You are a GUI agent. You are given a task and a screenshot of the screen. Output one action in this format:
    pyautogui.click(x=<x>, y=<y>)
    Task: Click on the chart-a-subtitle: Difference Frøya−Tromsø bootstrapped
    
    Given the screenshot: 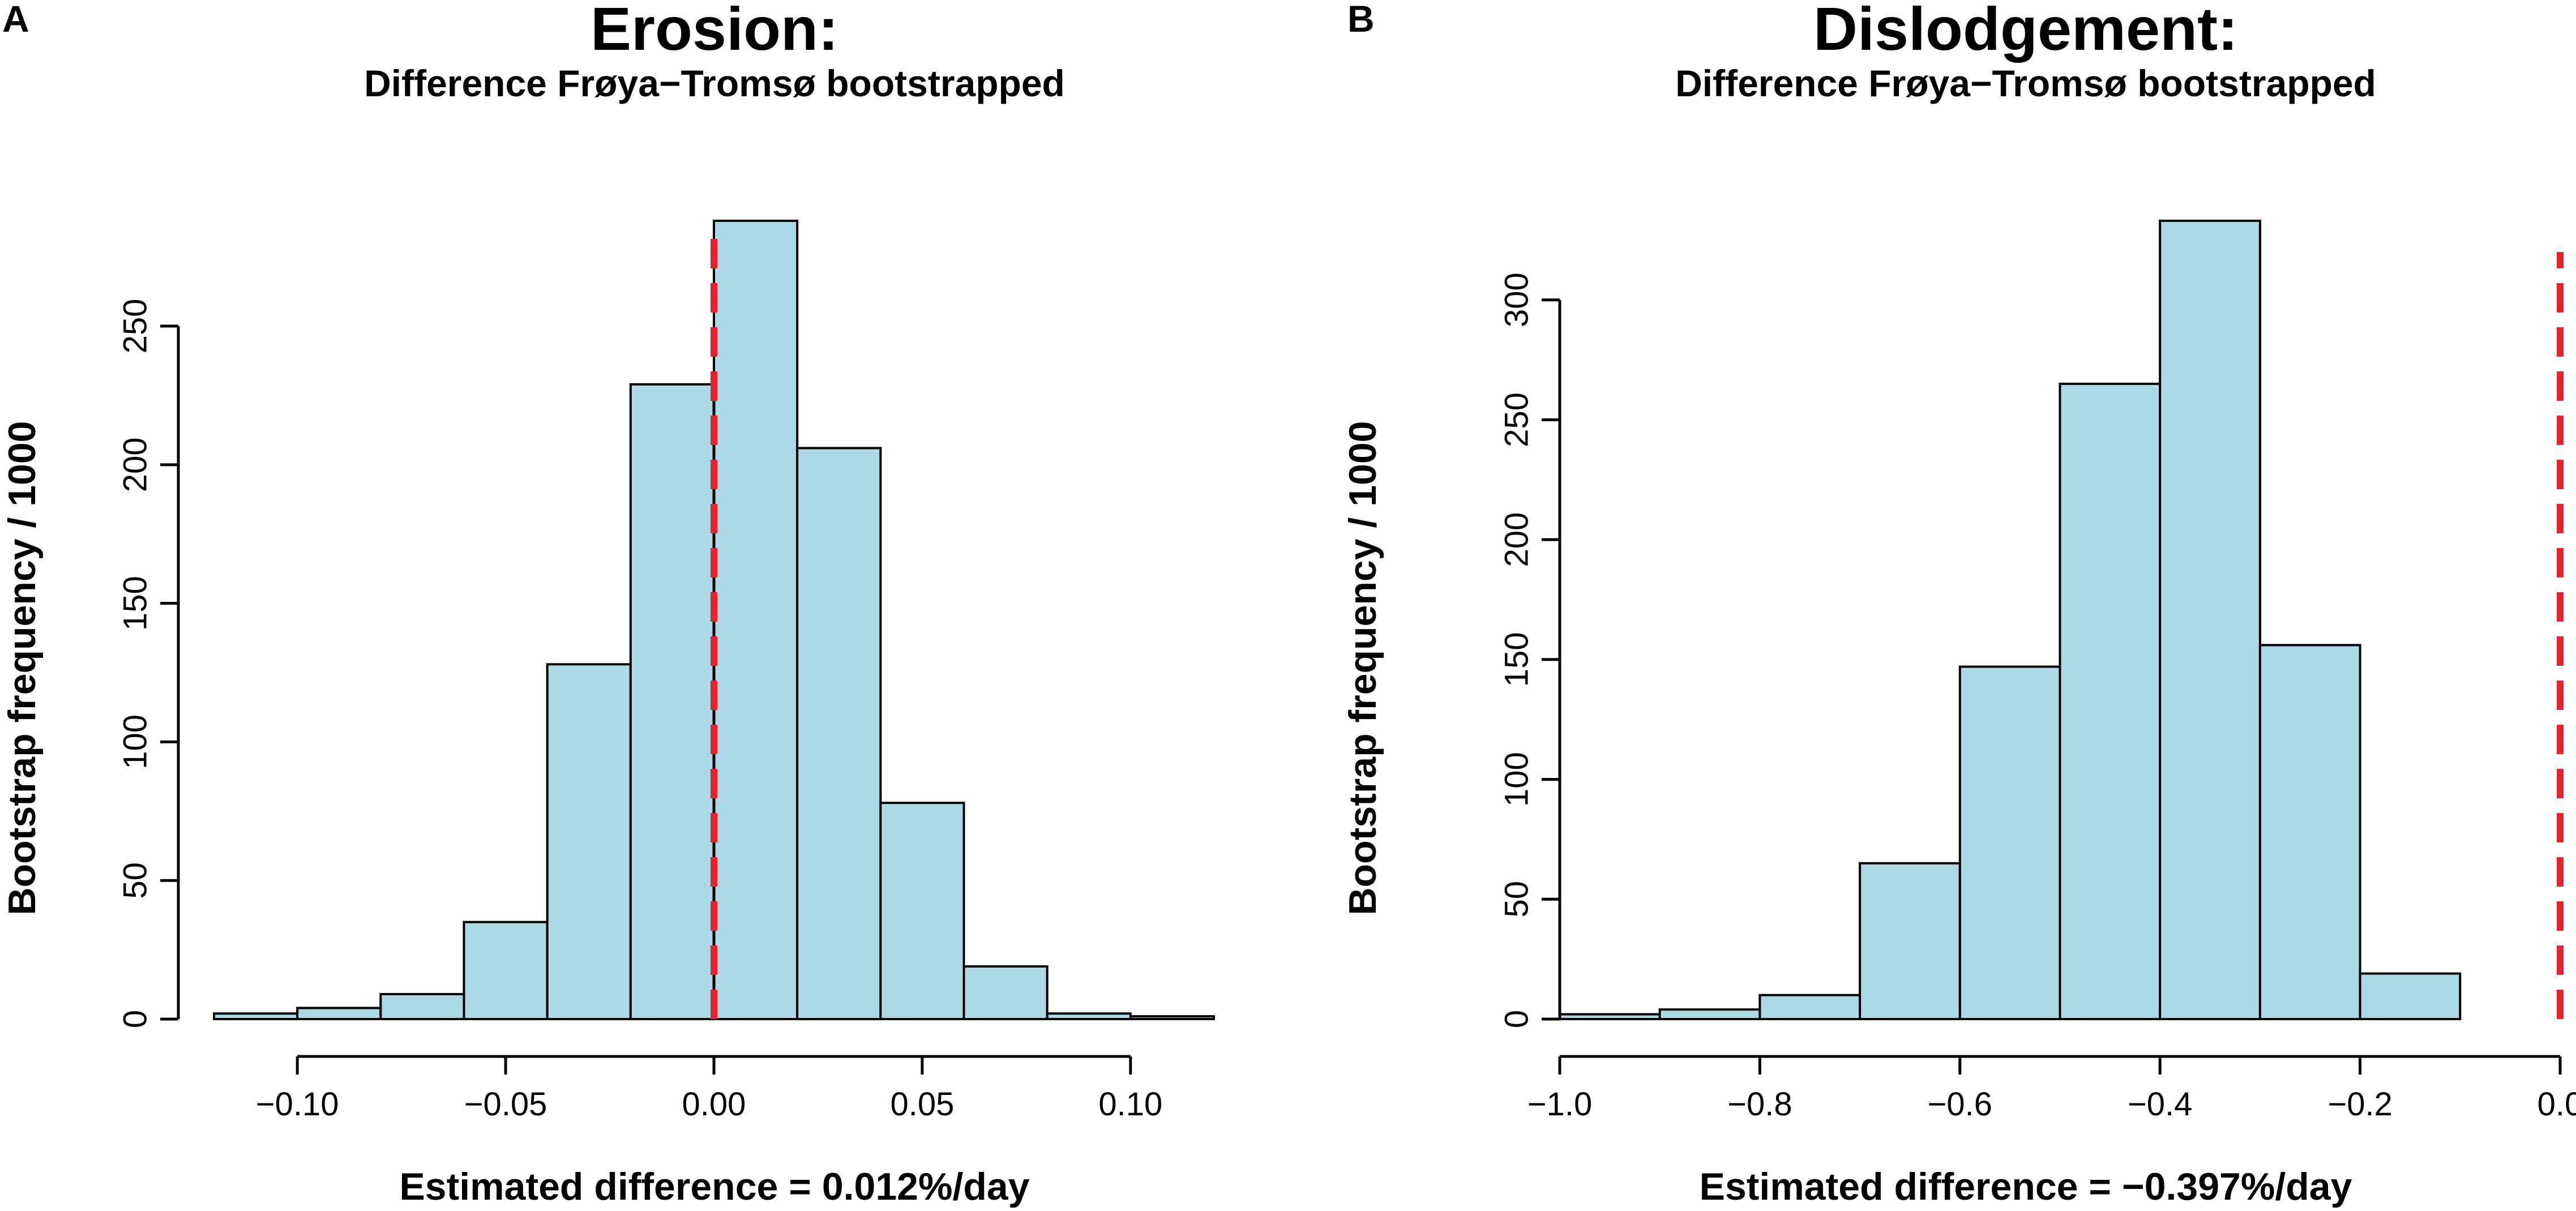 What is the action you would take?
    pyautogui.click(x=714, y=83)
    